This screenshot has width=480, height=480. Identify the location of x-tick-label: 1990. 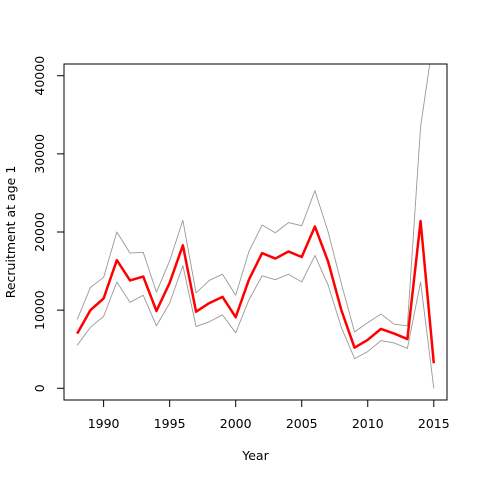
(104, 423).